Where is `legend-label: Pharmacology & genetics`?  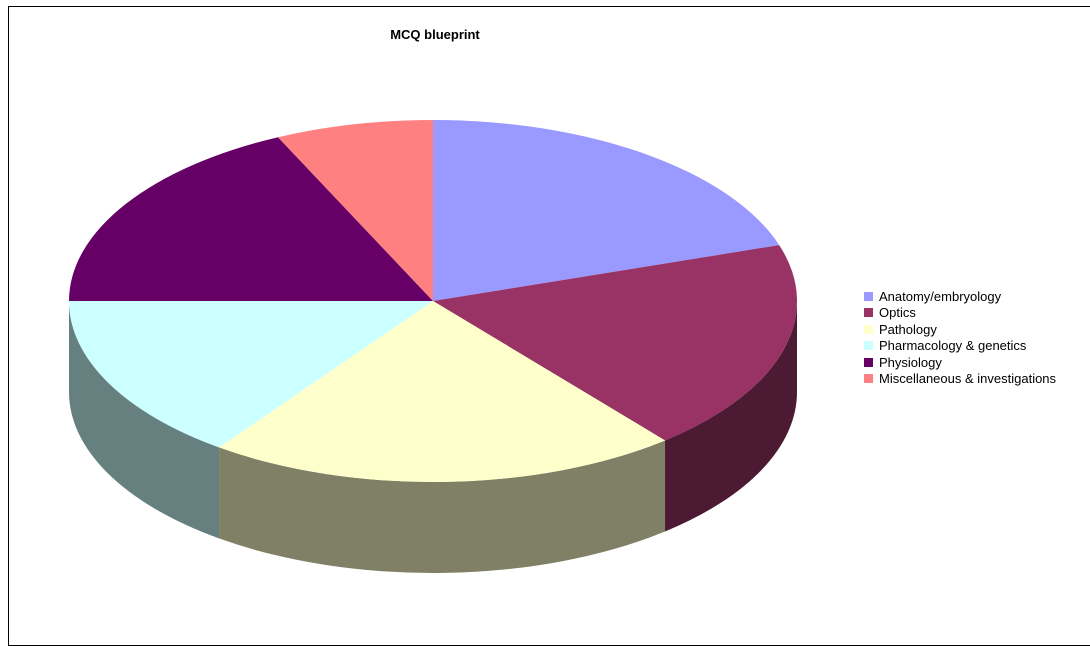
legend-label: Pharmacology & genetics is located at coordinates (953, 346).